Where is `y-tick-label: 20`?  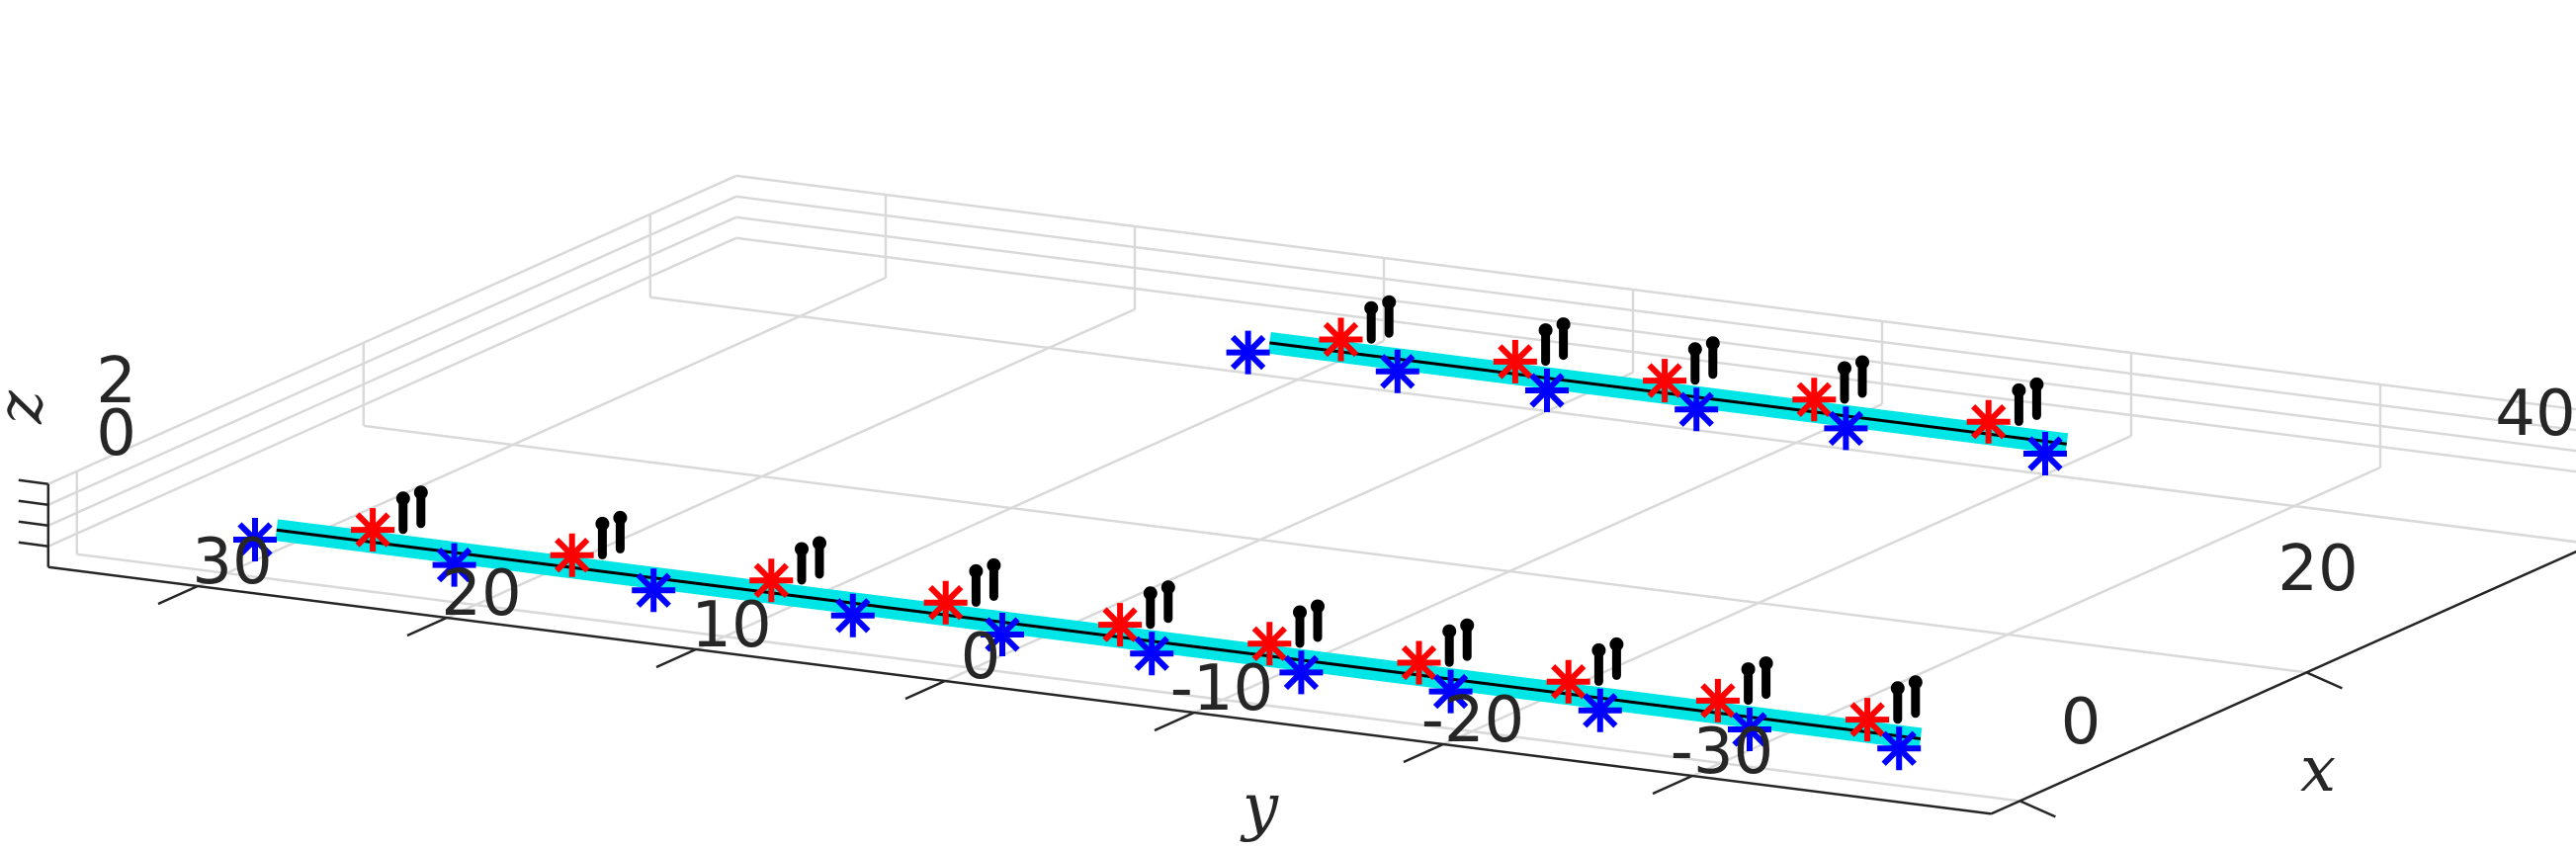
y-tick-label: 20 is located at coordinates (481, 594).